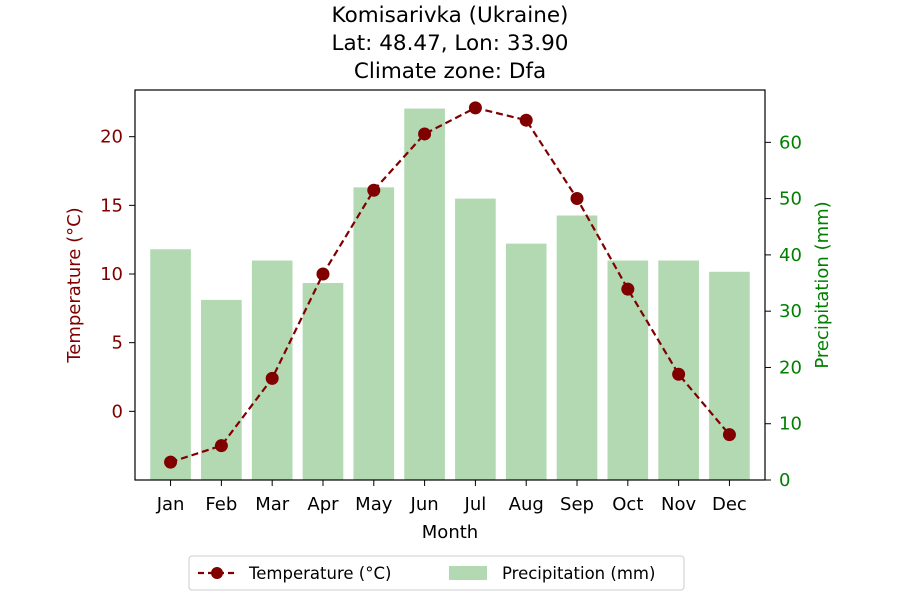 The width and height of the screenshot is (900, 600). What do you see at coordinates (577, 198) in the screenshot?
I see `temperature-point-sep` at bounding box center [577, 198].